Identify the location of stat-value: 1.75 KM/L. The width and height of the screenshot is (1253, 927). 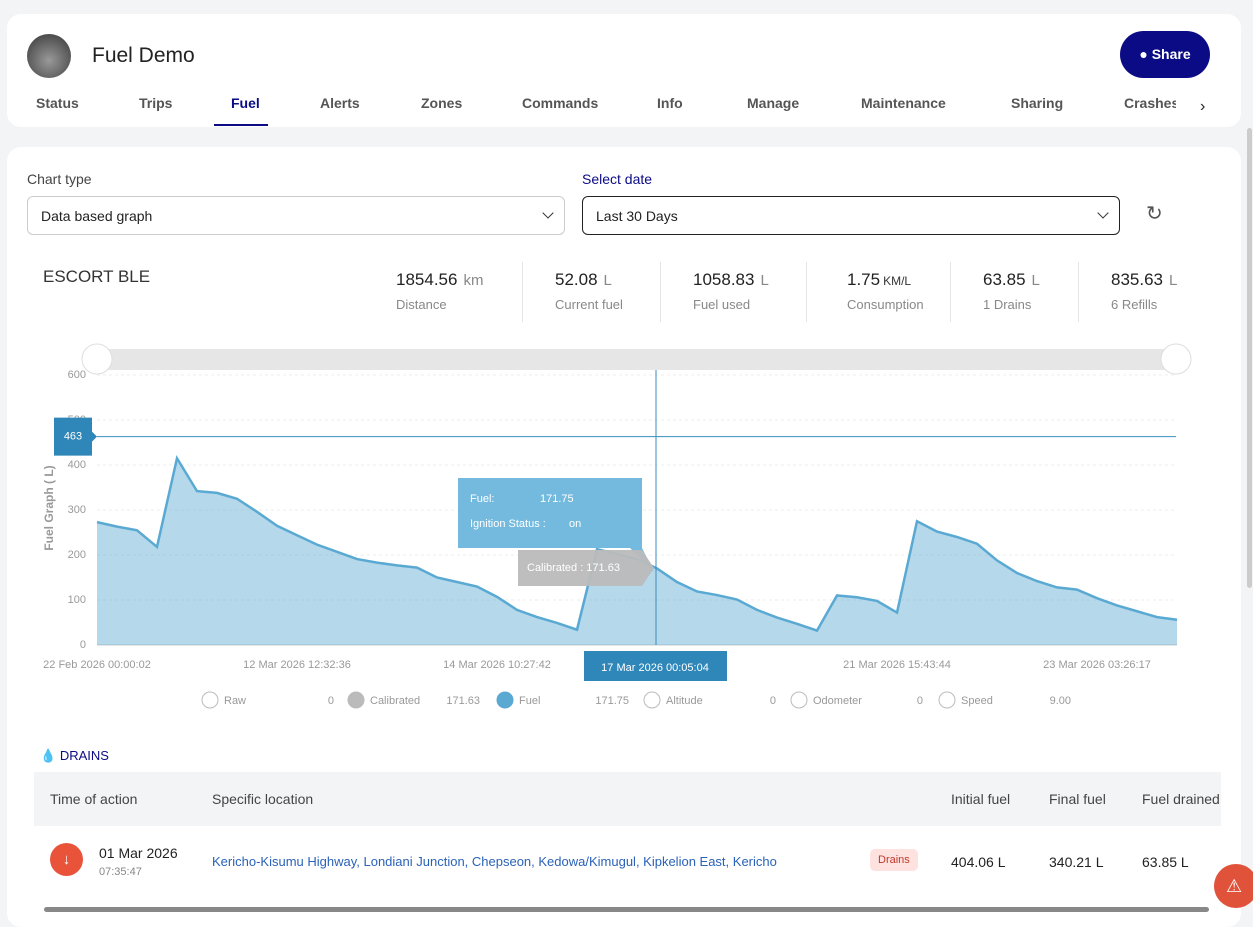
(879, 280).